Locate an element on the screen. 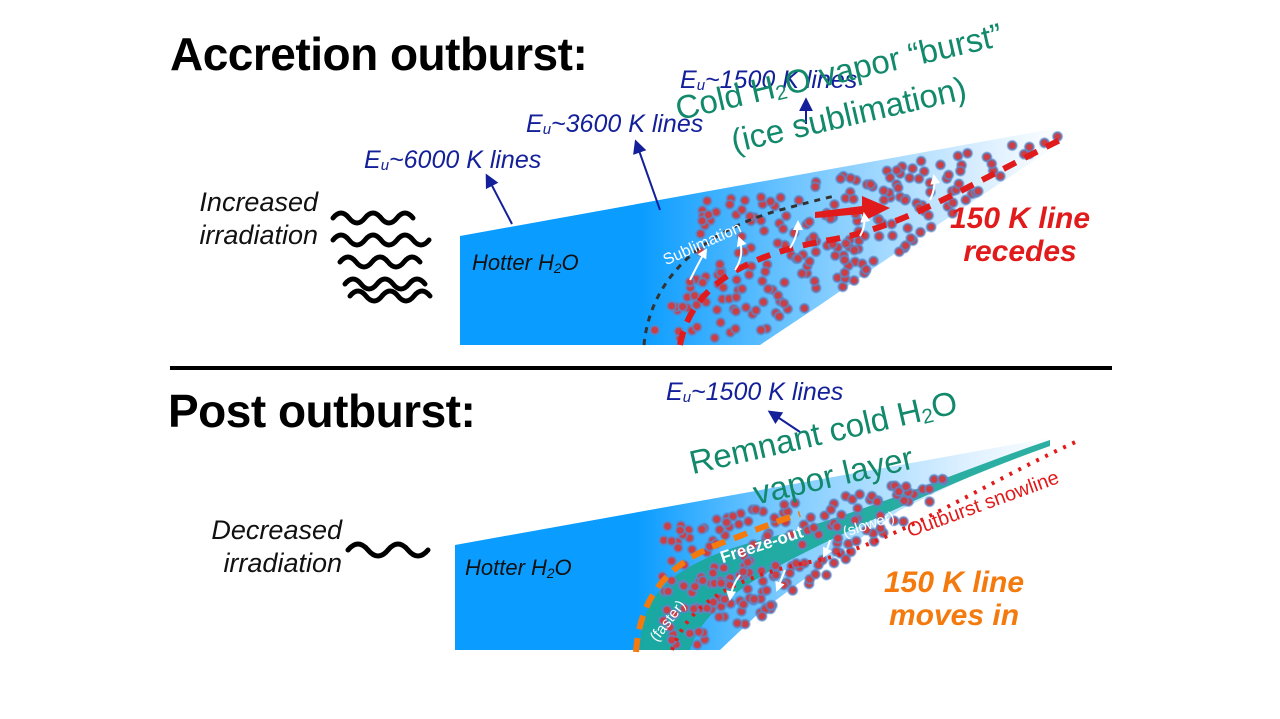 Image resolution: width=1280 pixels, height=719 pixels. top-150k-line is located at coordinates (869, 241).